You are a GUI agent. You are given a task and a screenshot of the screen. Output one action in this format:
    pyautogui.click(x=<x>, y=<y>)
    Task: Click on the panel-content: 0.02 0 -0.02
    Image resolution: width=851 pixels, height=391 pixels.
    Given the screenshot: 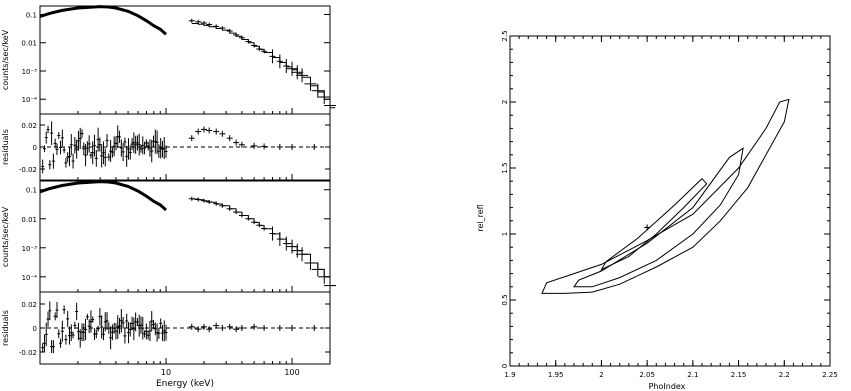 What is the action you would take?
    pyautogui.click(x=174, y=150)
    